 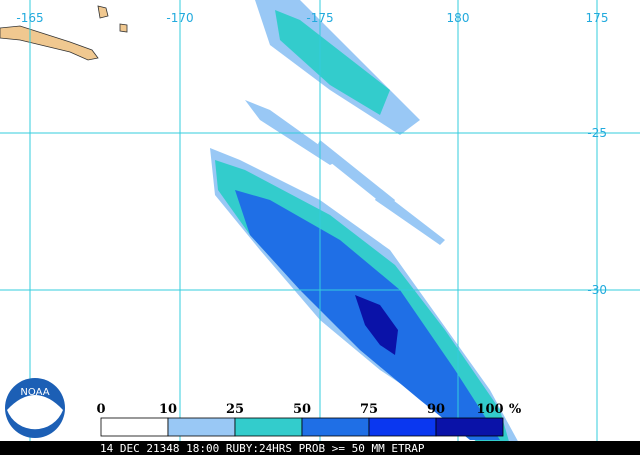 What do you see at coordinates (302, 409) in the screenshot?
I see `legend-label: 50` at bounding box center [302, 409].